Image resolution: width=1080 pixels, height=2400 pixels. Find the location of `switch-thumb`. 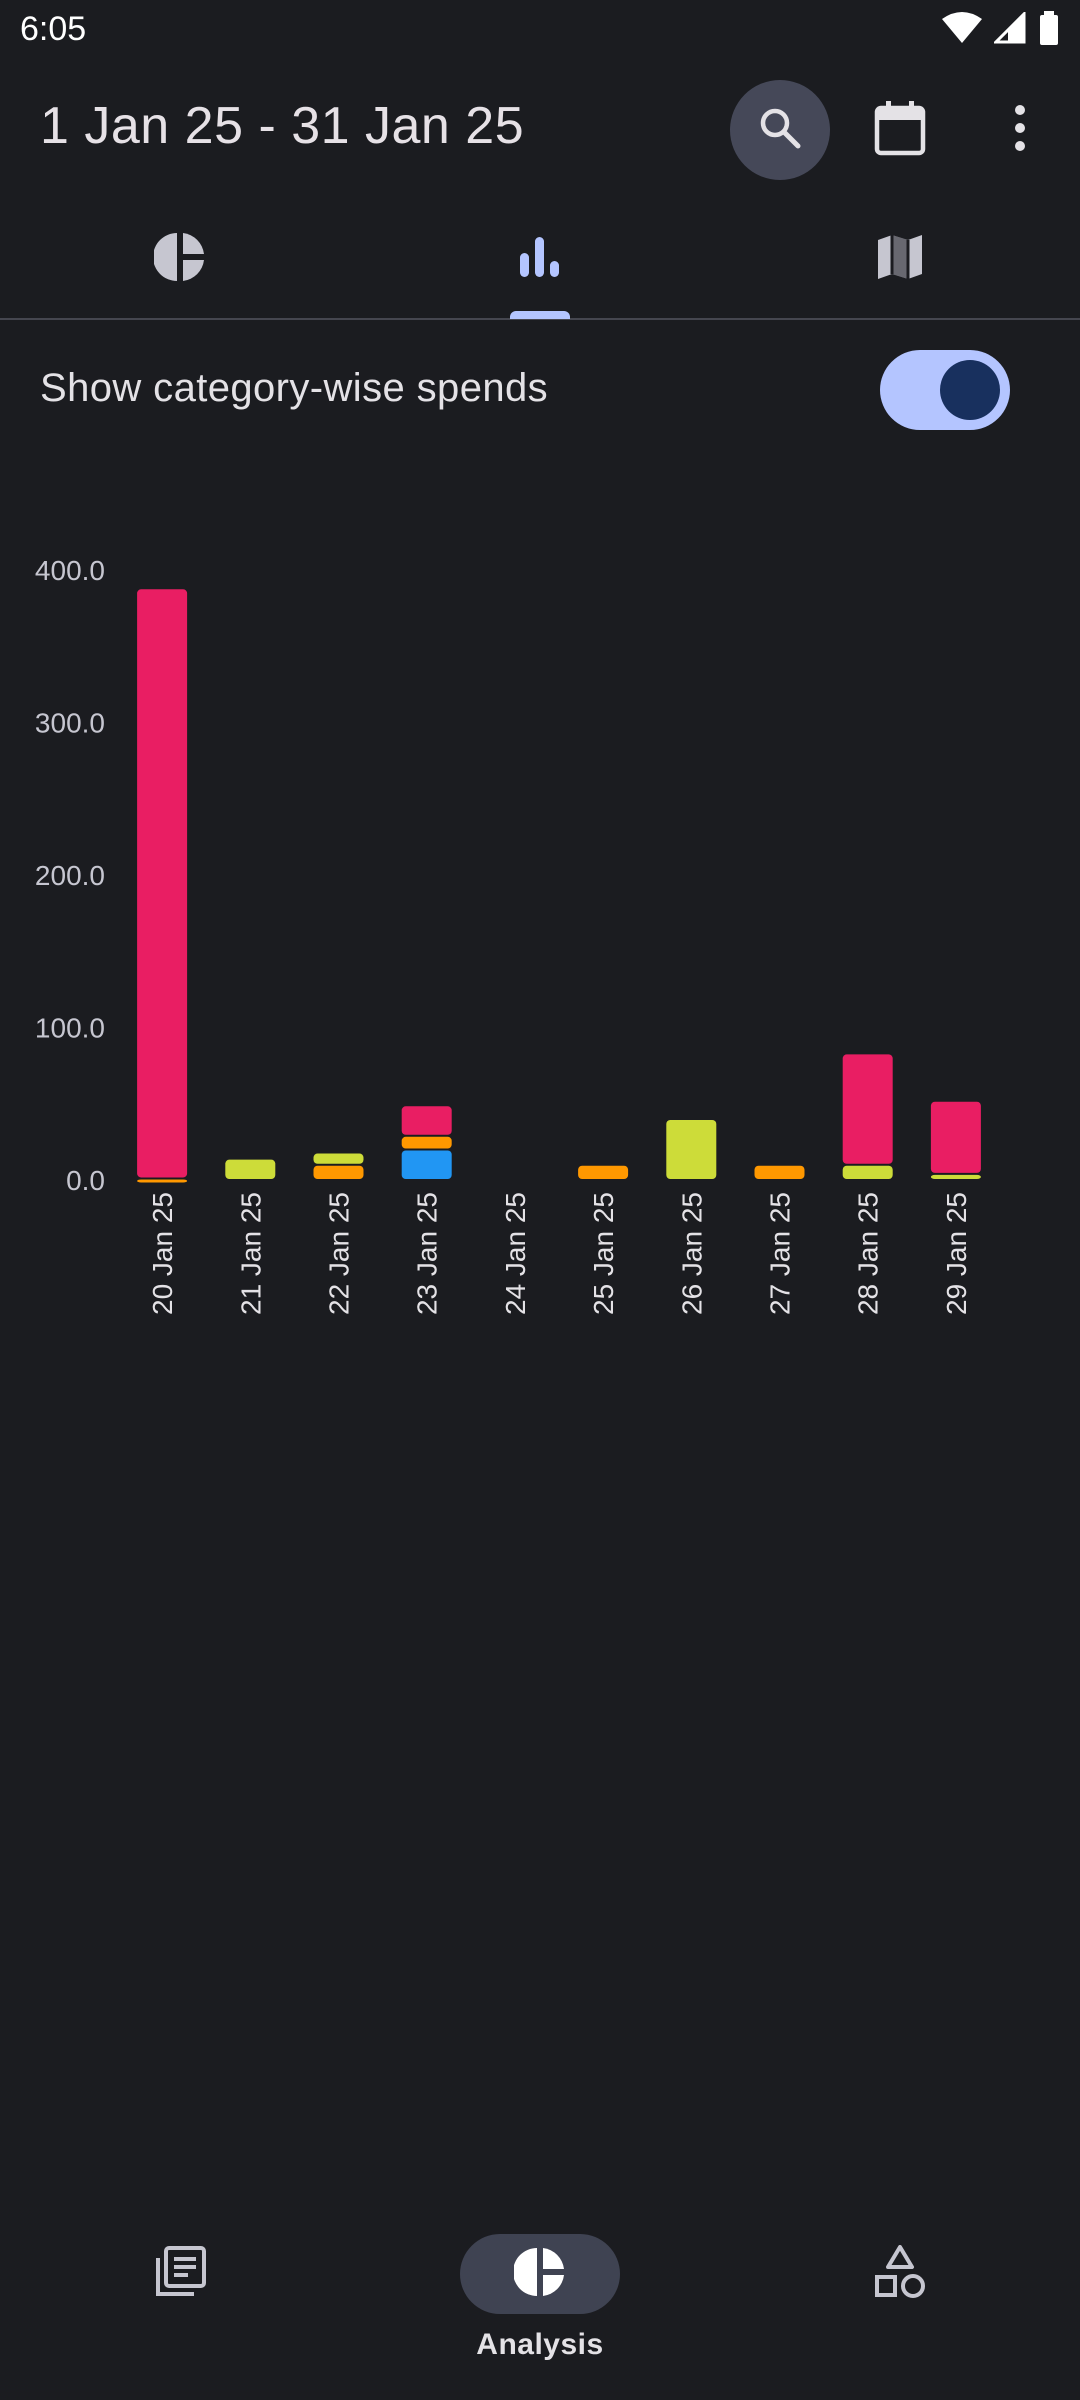

switch-thumb is located at coordinates (970, 390).